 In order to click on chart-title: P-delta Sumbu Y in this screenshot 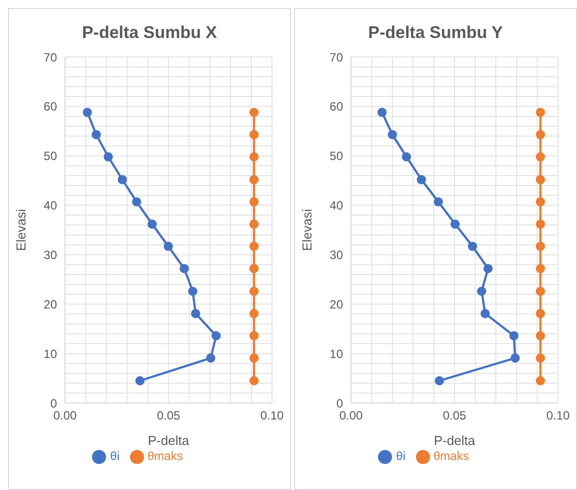, I will do `click(435, 33)`.